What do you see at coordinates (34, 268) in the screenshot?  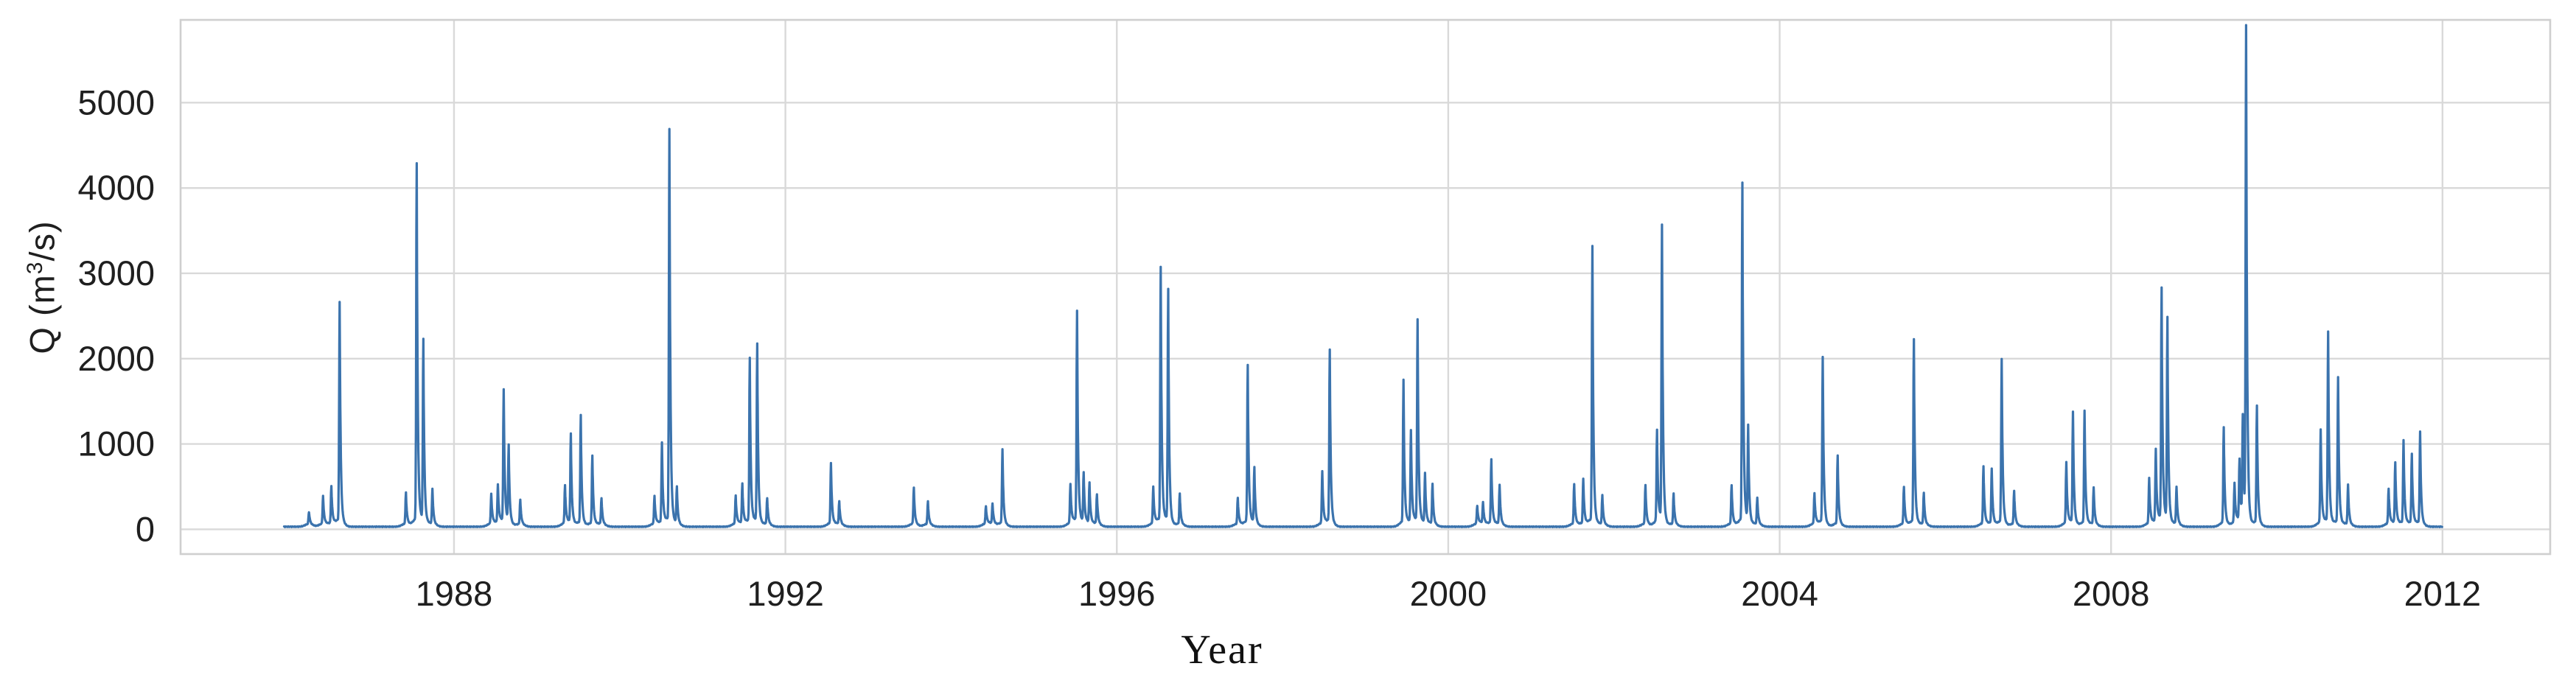 I see `y-axis-label-superscript: 3` at bounding box center [34, 268].